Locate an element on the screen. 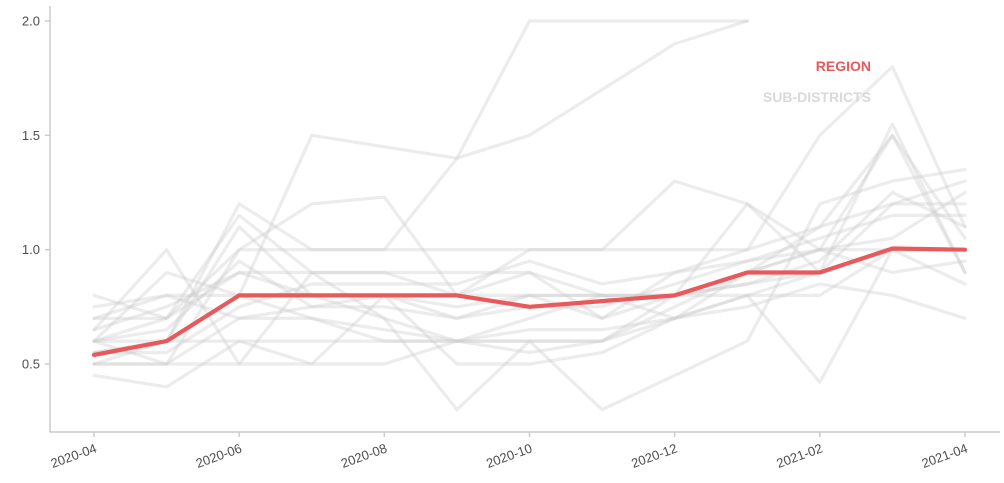 The width and height of the screenshot is (1004, 483). x-tick-label: 2021-02 is located at coordinates (799, 455).